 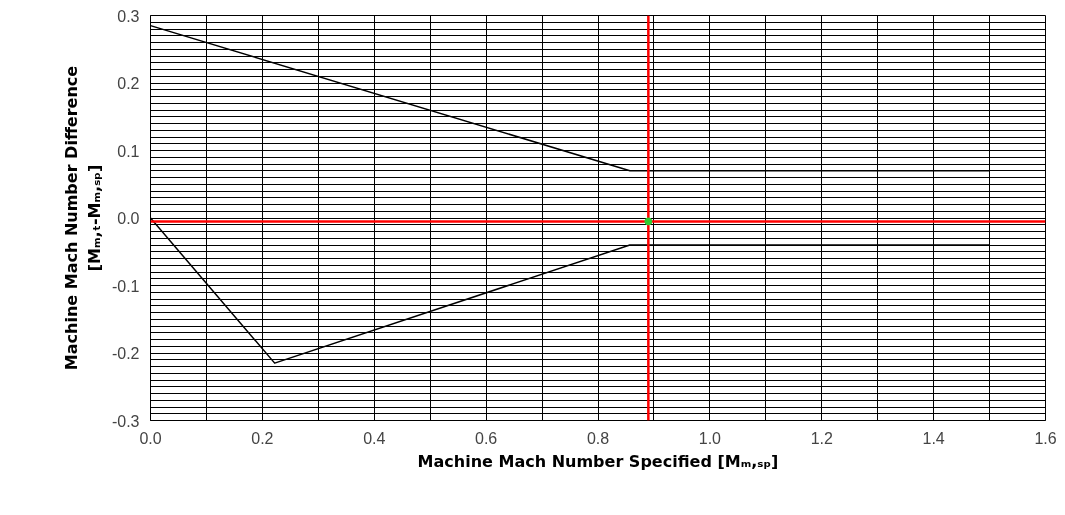 I want to click on y-tick-label: 0.0, so click(x=128, y=218).